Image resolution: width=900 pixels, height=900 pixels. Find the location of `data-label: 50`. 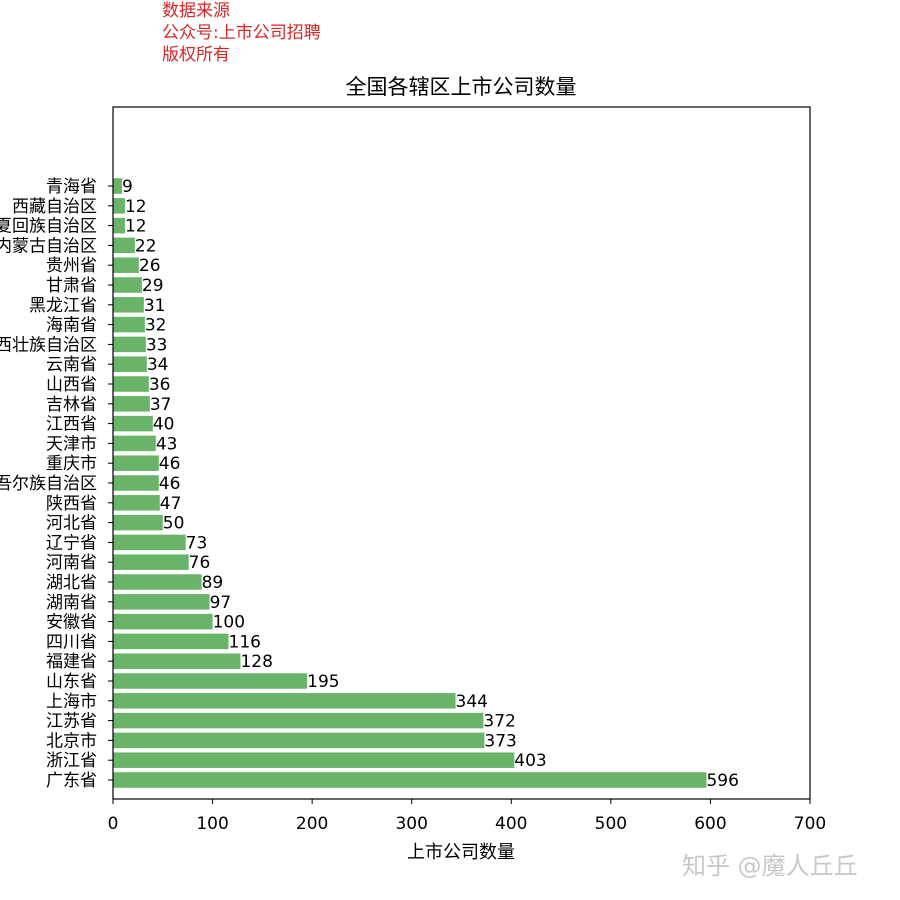

data-label: 50 is located at coordinates (174, 524).